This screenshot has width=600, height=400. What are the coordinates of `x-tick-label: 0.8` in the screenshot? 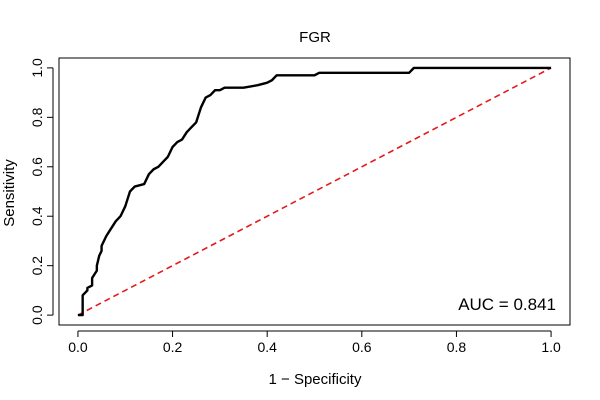 It's located at (457, 347).